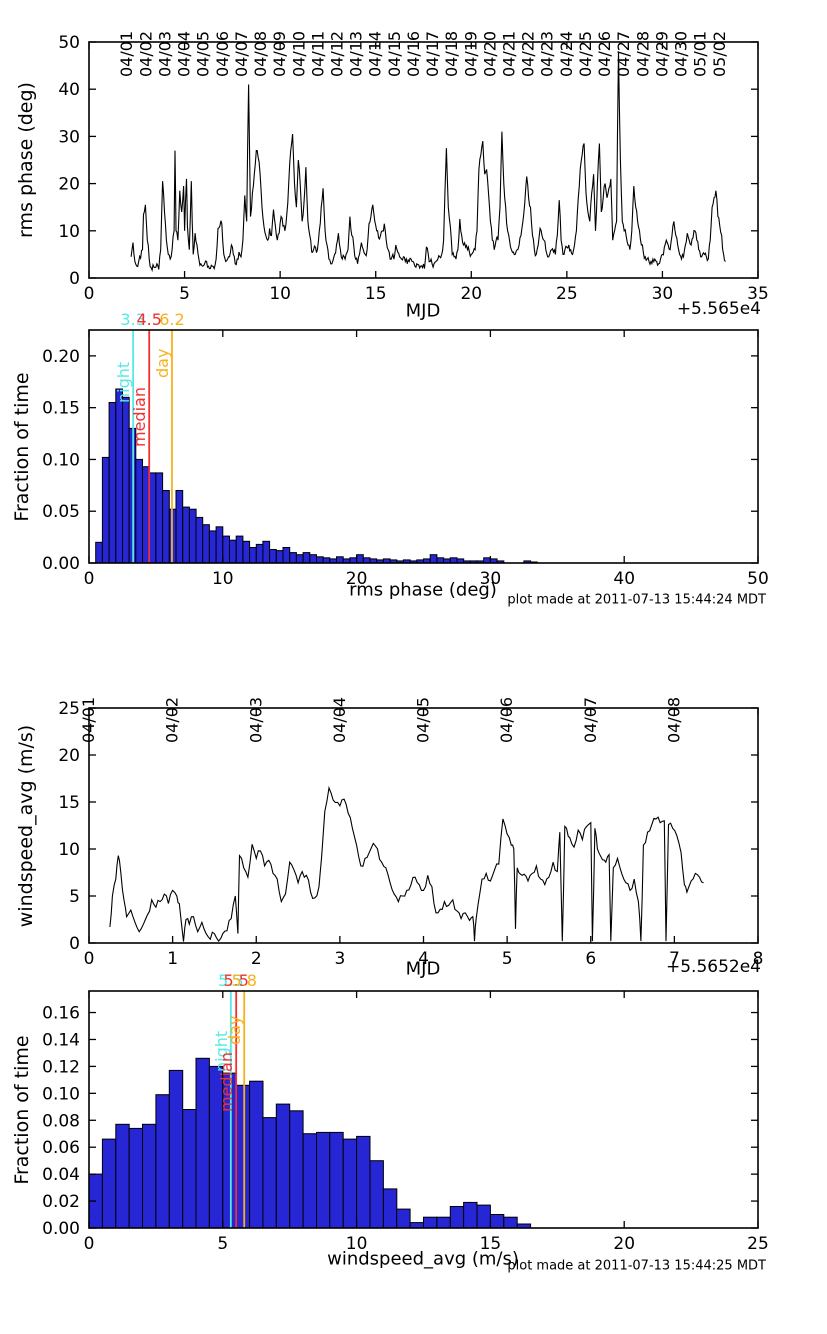 This screenshot has width=827, height=1334. What do you see at coordinates (674, 959) in the screenshot?
I see `x-tick-label: 7` at bounding box center [674, 959].